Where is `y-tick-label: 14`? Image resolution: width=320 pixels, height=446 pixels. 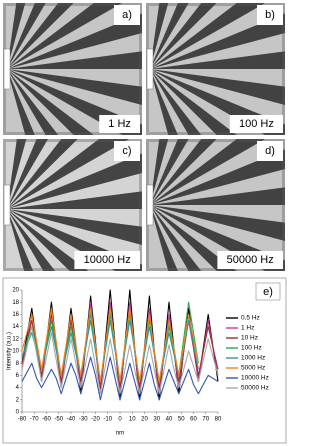
y-tick-label: 14 is located at coordinates (15, 327).